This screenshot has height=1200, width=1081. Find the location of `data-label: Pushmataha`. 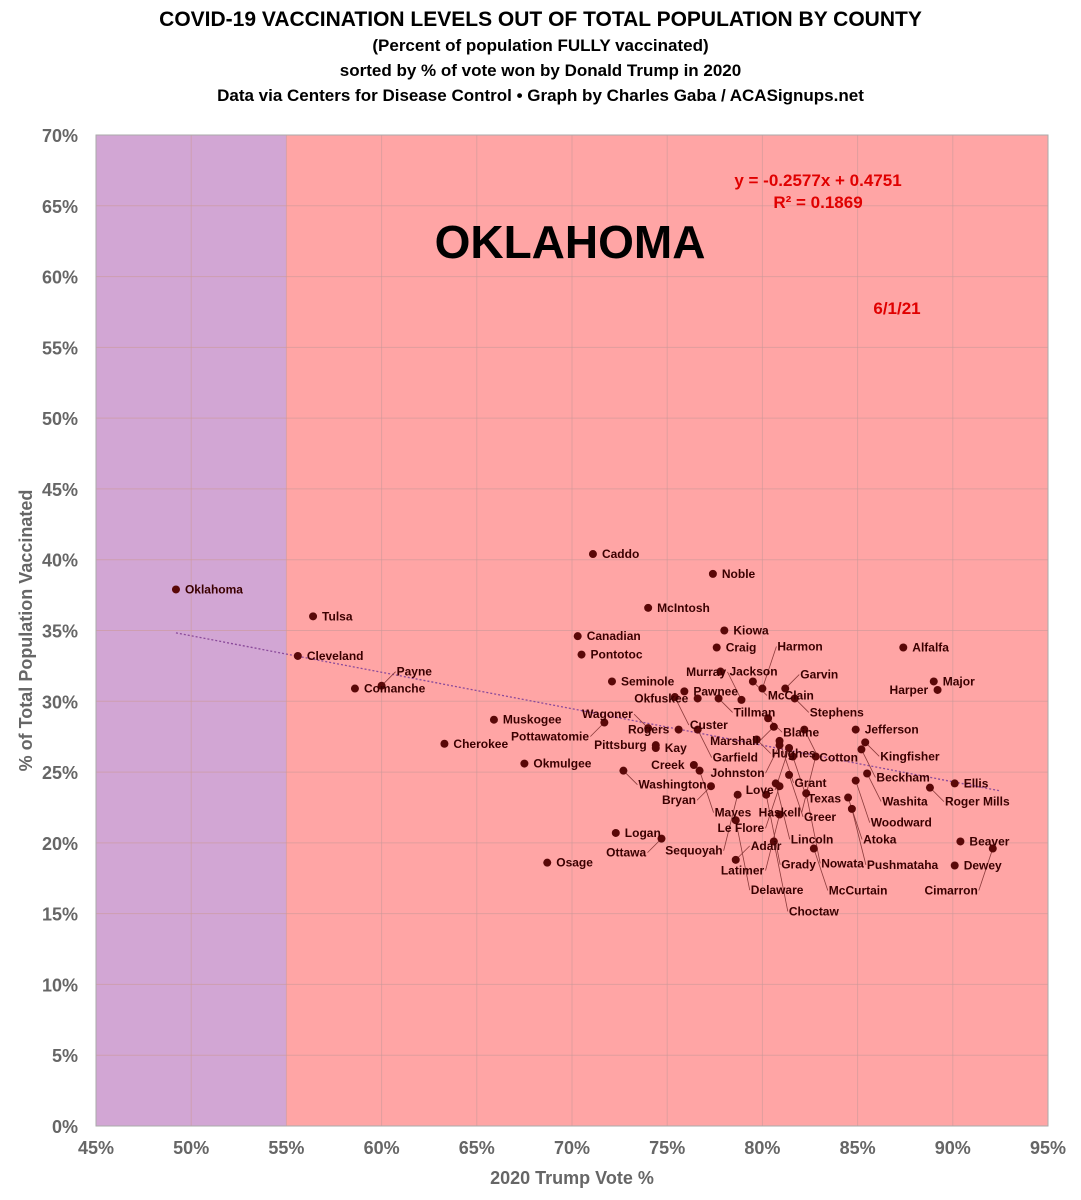

data-label: Pushmataha is located at coordinates (903, 865).